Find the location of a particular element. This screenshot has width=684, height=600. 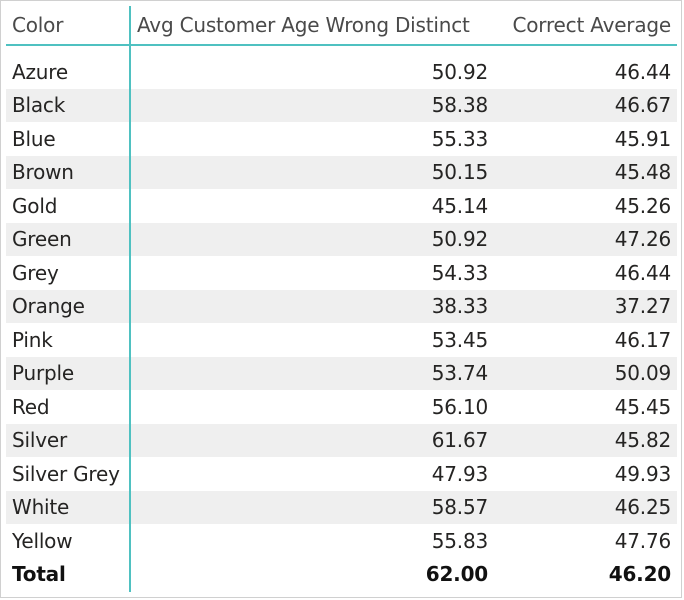

row-correct-value: 45.26 is located at coordinates (642, 205).